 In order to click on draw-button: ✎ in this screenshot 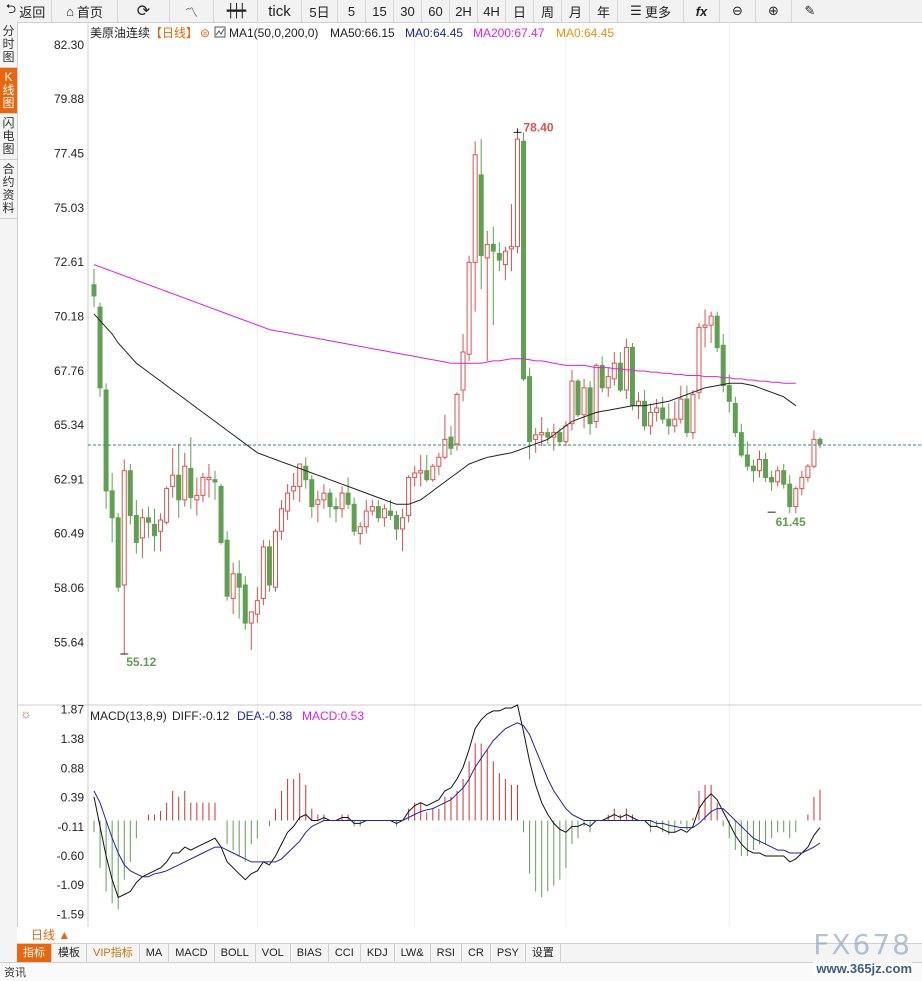, I will do `click(810, 11)`.